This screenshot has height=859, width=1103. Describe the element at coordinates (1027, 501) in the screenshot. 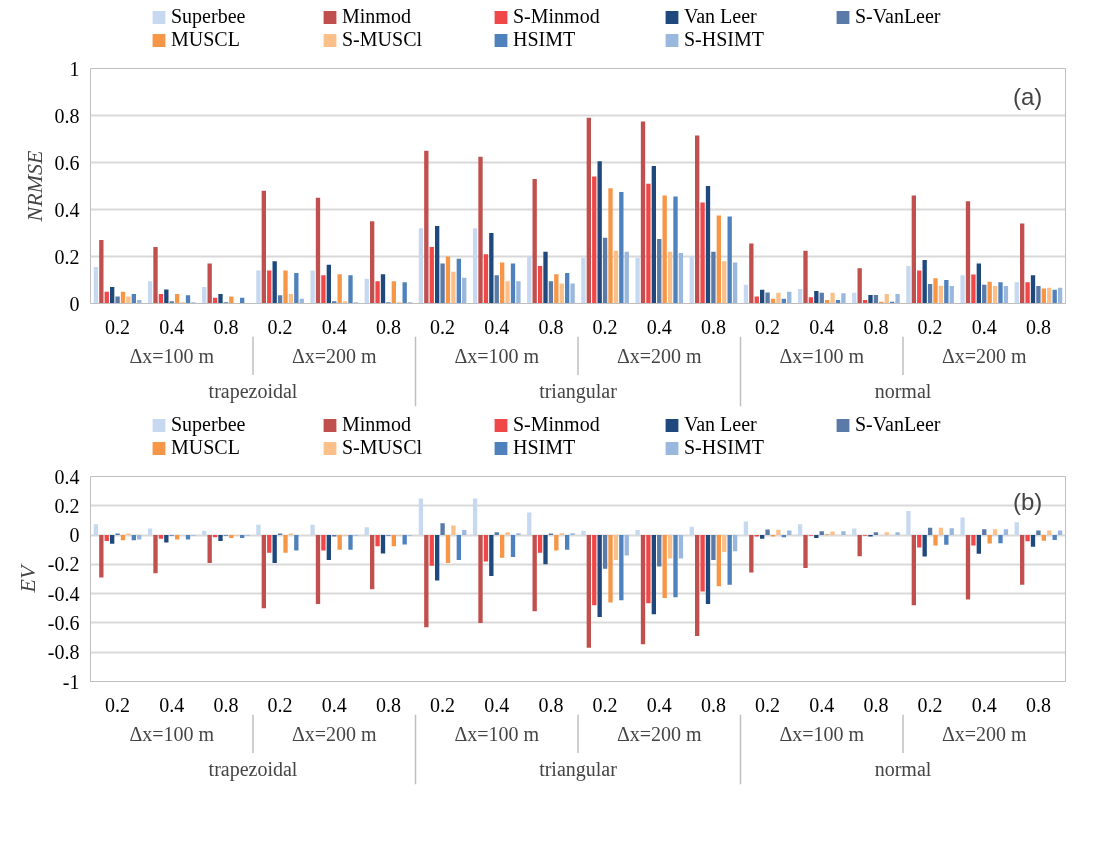

I see `annotation: (b)` at that location.